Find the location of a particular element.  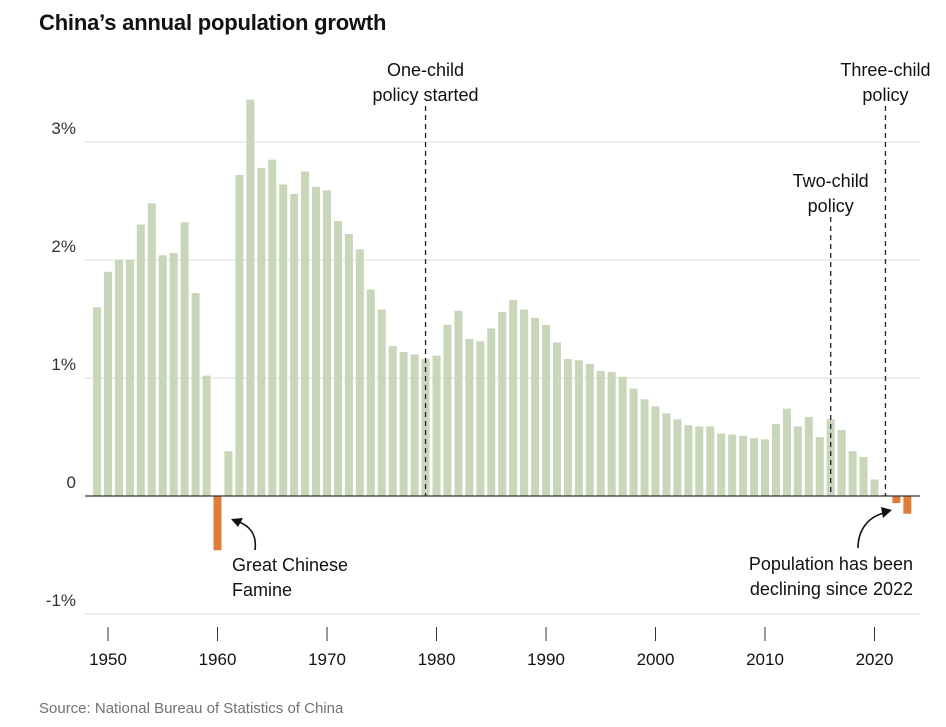

chart-title: China’s annual population growth is located at coordinates (213, 22).